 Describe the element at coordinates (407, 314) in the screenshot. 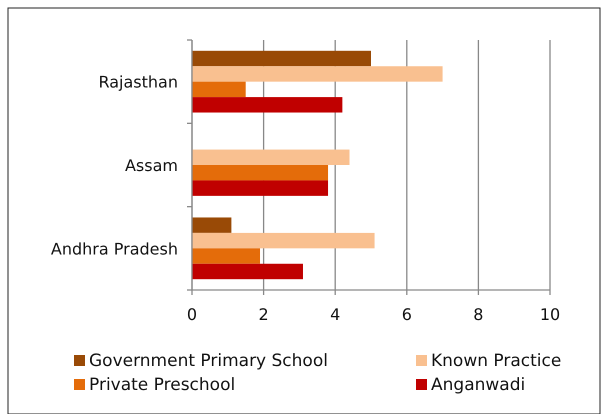

I see `x-tick-label: 6` at that location.